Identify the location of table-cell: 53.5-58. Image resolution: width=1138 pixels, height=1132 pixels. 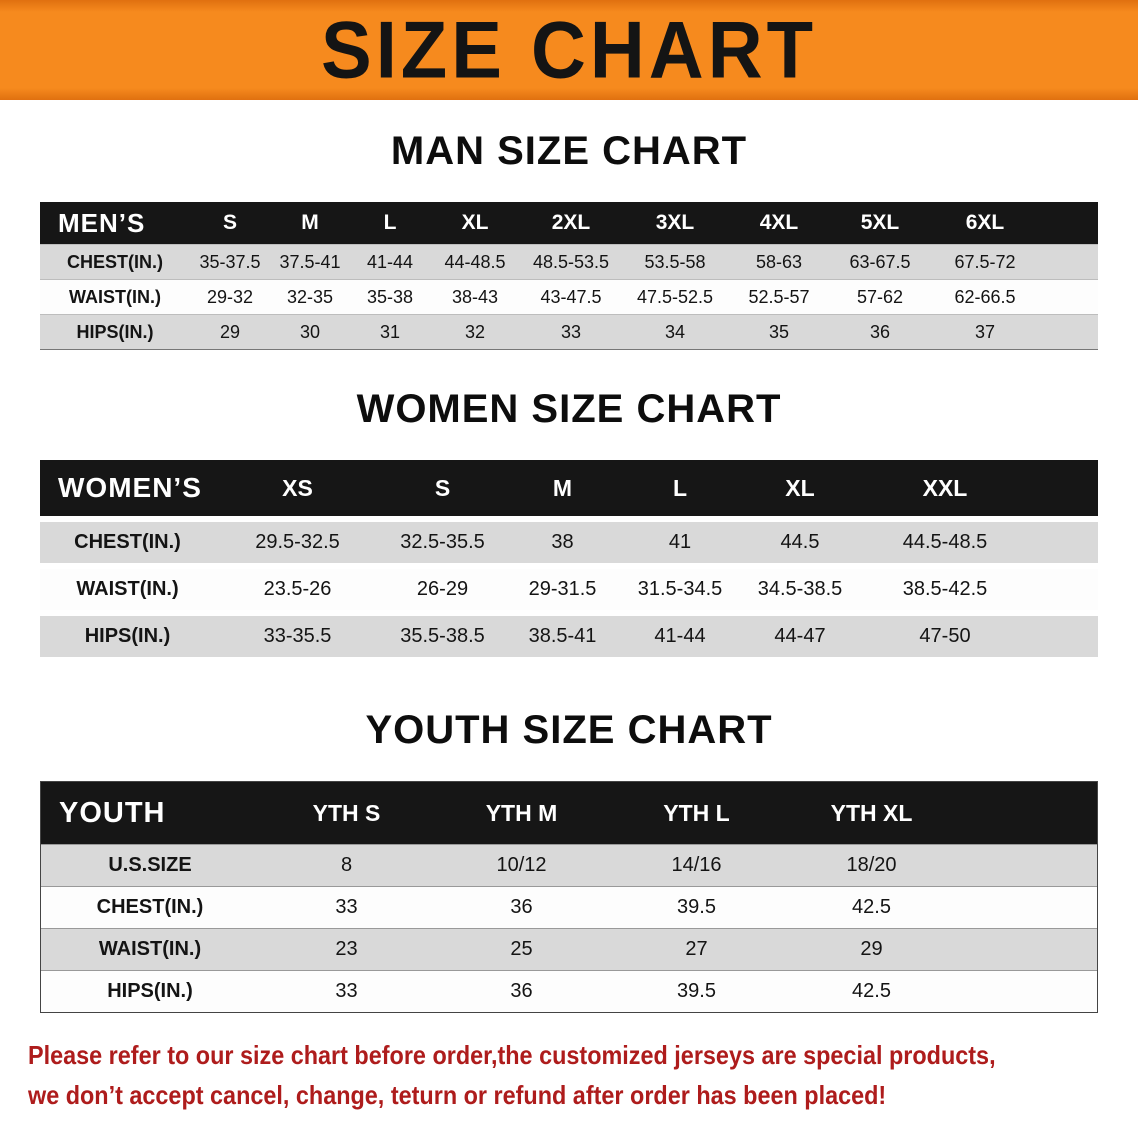
(675, 261).